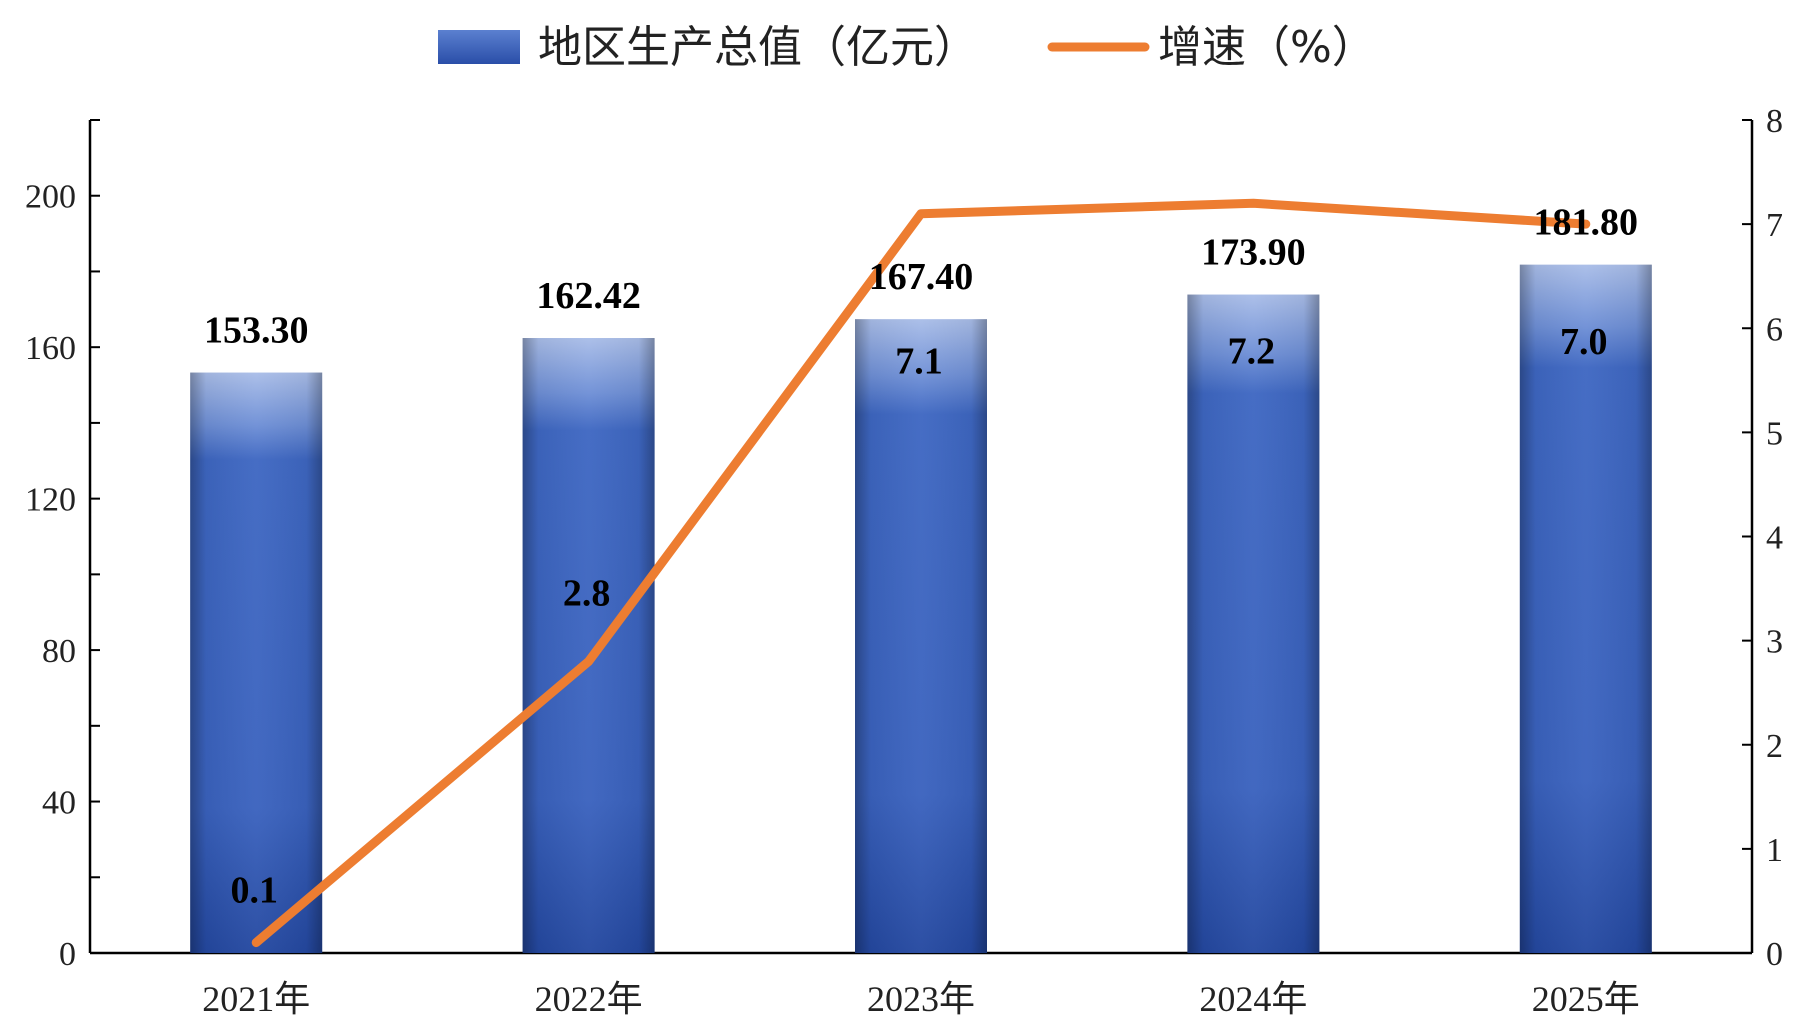 The height and width of the screenshot is (1032, 1805). I want to click on growth-rate-label: 7.0, so click(1584, 342).